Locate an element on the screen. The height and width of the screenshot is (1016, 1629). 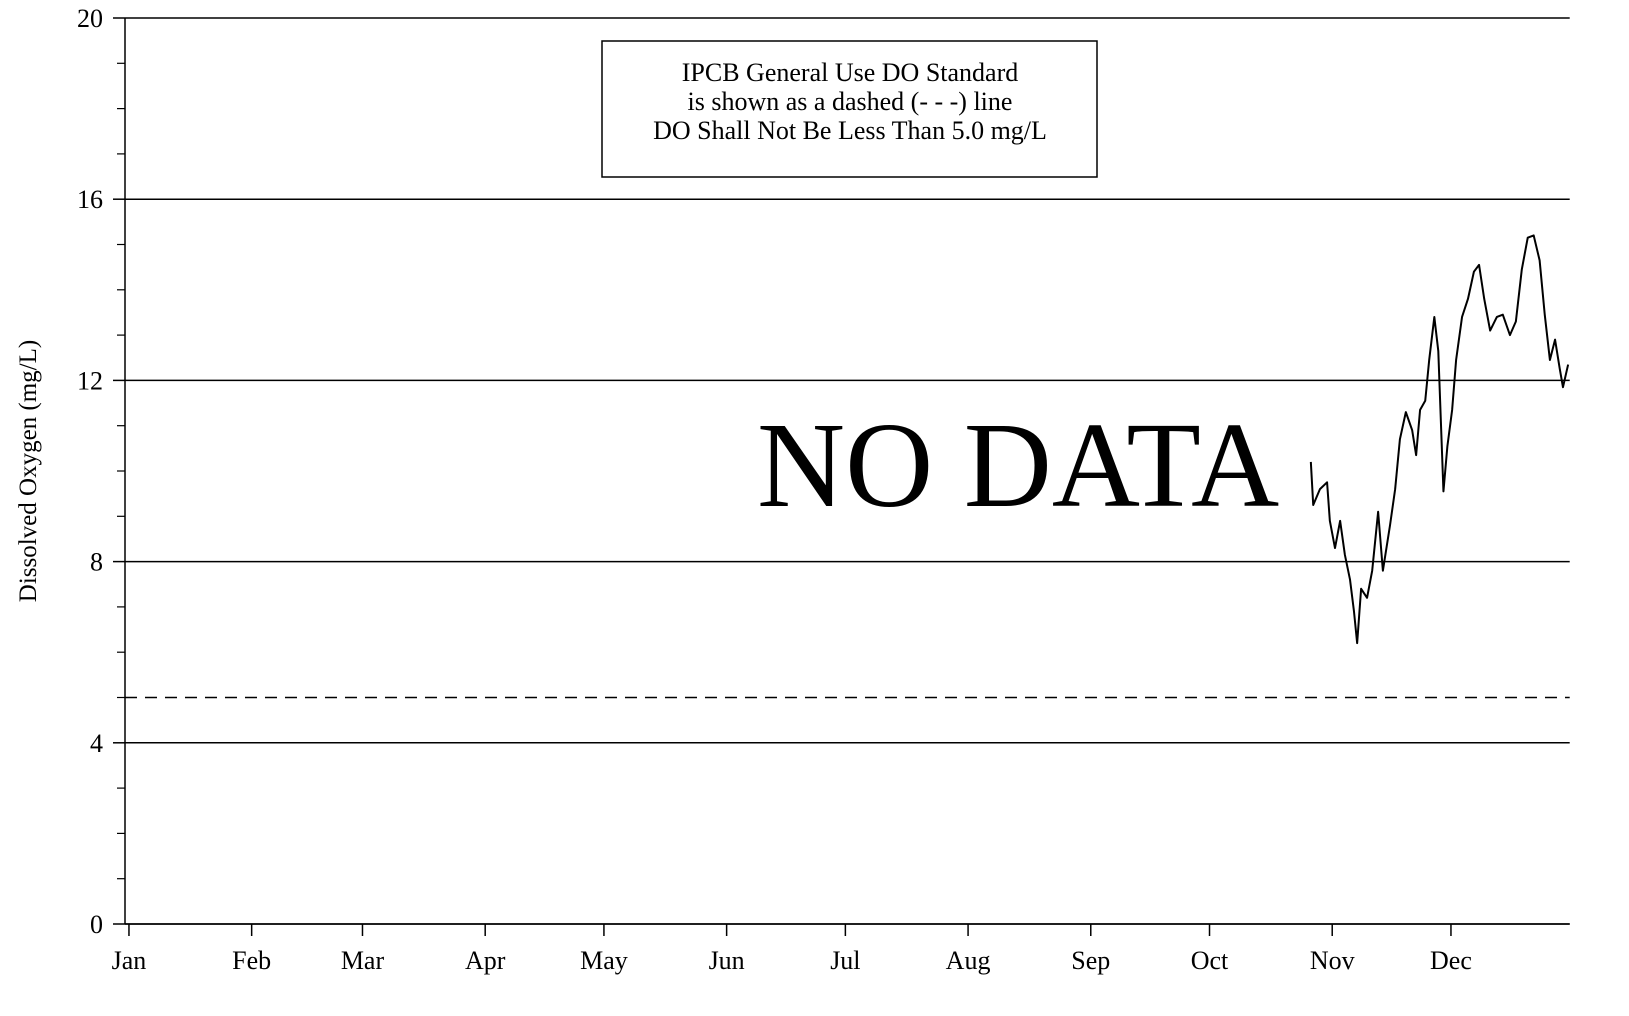
y-tick-label: 4 is located at coordinates (96, 743).